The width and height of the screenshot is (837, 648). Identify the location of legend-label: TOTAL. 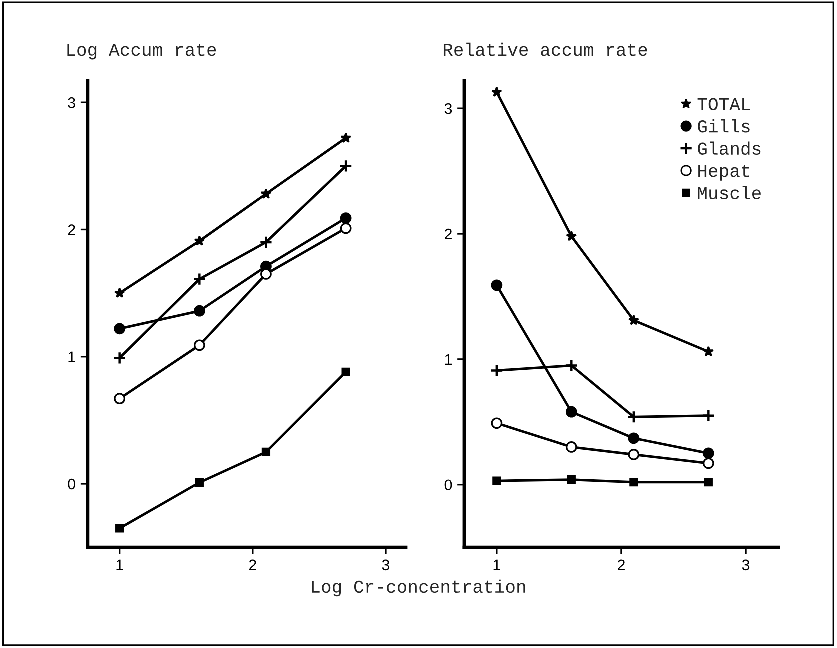
(724, 104).